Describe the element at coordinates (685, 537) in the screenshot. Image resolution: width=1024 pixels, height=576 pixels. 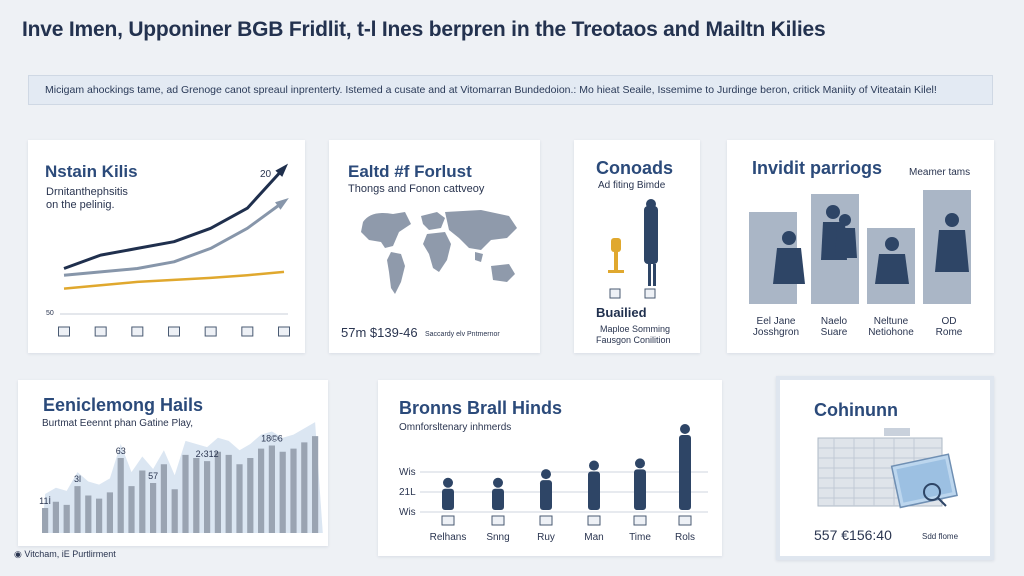
I see `bronns-label-6: Rols` at that location.